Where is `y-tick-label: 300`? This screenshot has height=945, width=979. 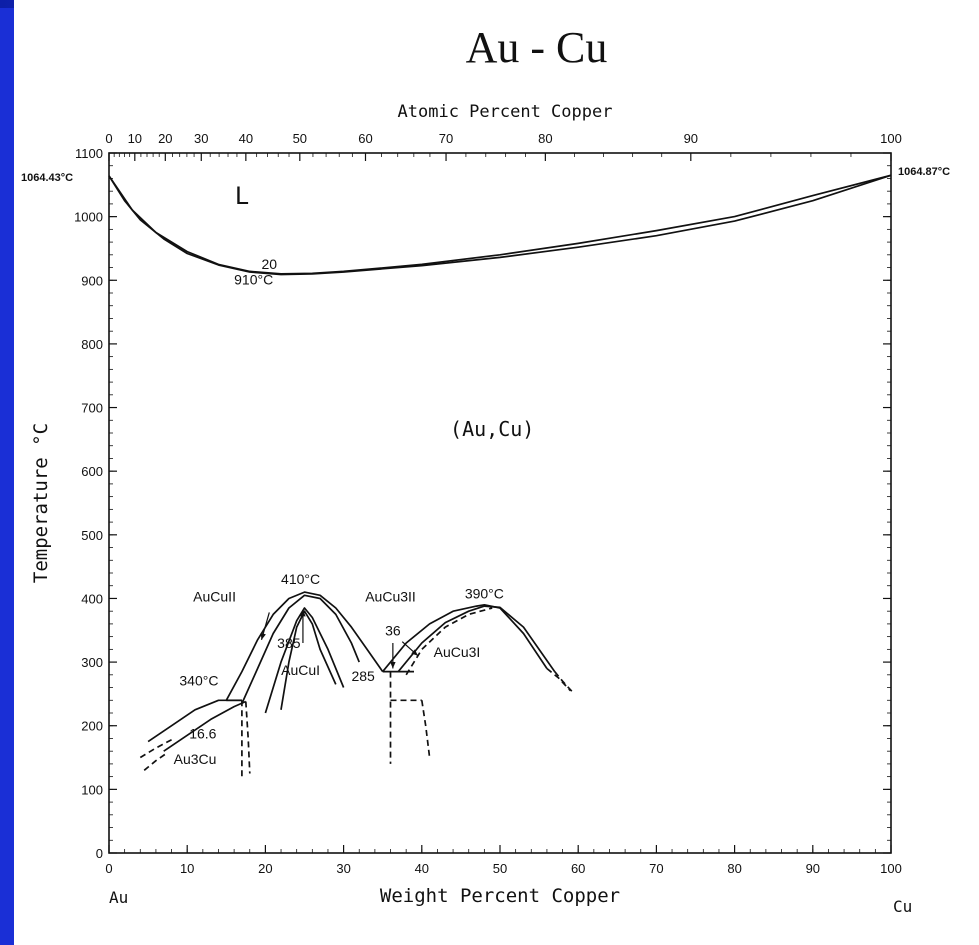 y-tick-label: 300 is located at coordinates (92, 662).